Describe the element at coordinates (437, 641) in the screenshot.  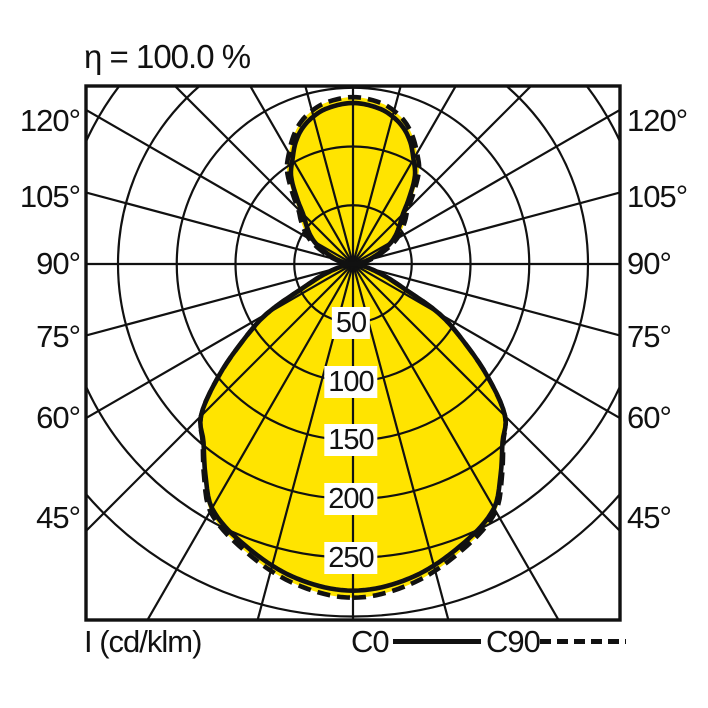
I see `legend-c0-line-sample` at that location.